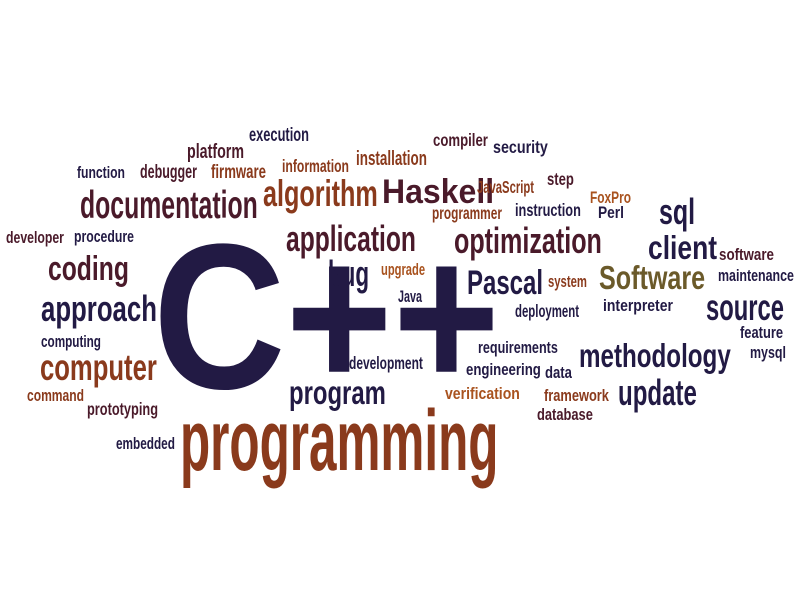 The height and width of the screenshot is (607, 800). I want to click on word-source: source, so click(745, 307).